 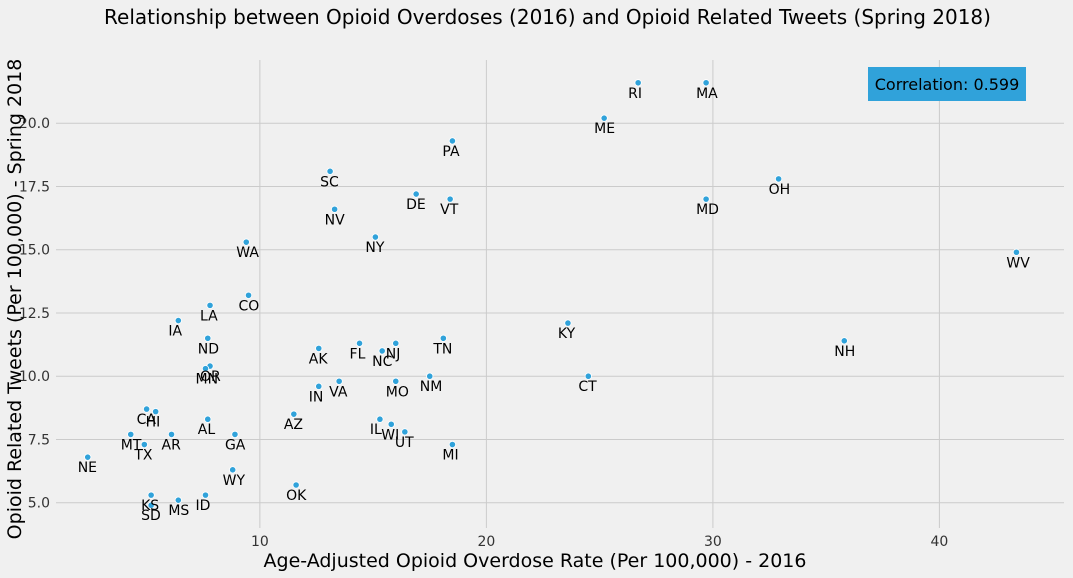 I want to click on point-label-ny: NY, so click(x=374, y=248).